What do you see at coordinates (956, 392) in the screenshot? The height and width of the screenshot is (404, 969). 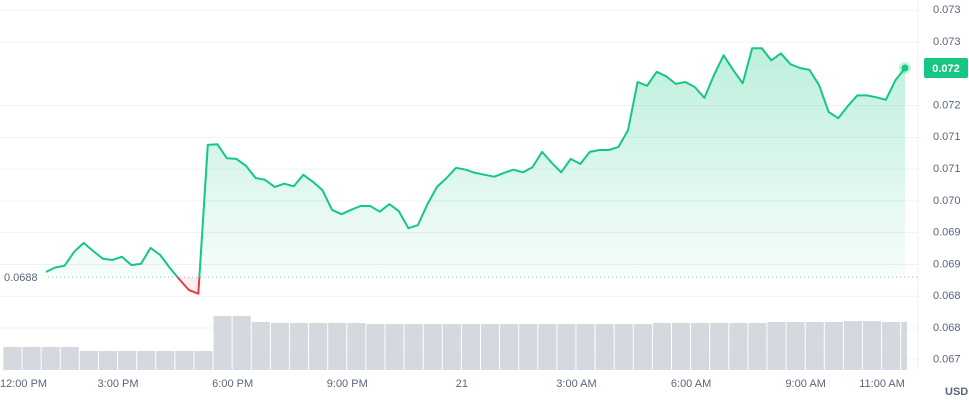 I see `unit-label: USD` at bounding box center [956, 392].